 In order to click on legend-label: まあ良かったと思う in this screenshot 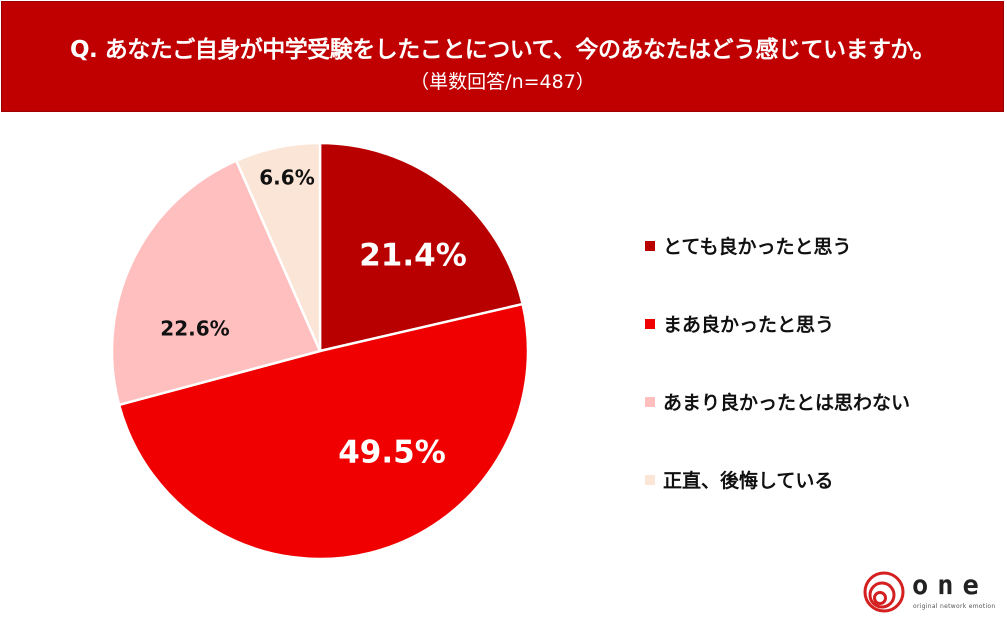, I will do `click(749, 325)`.